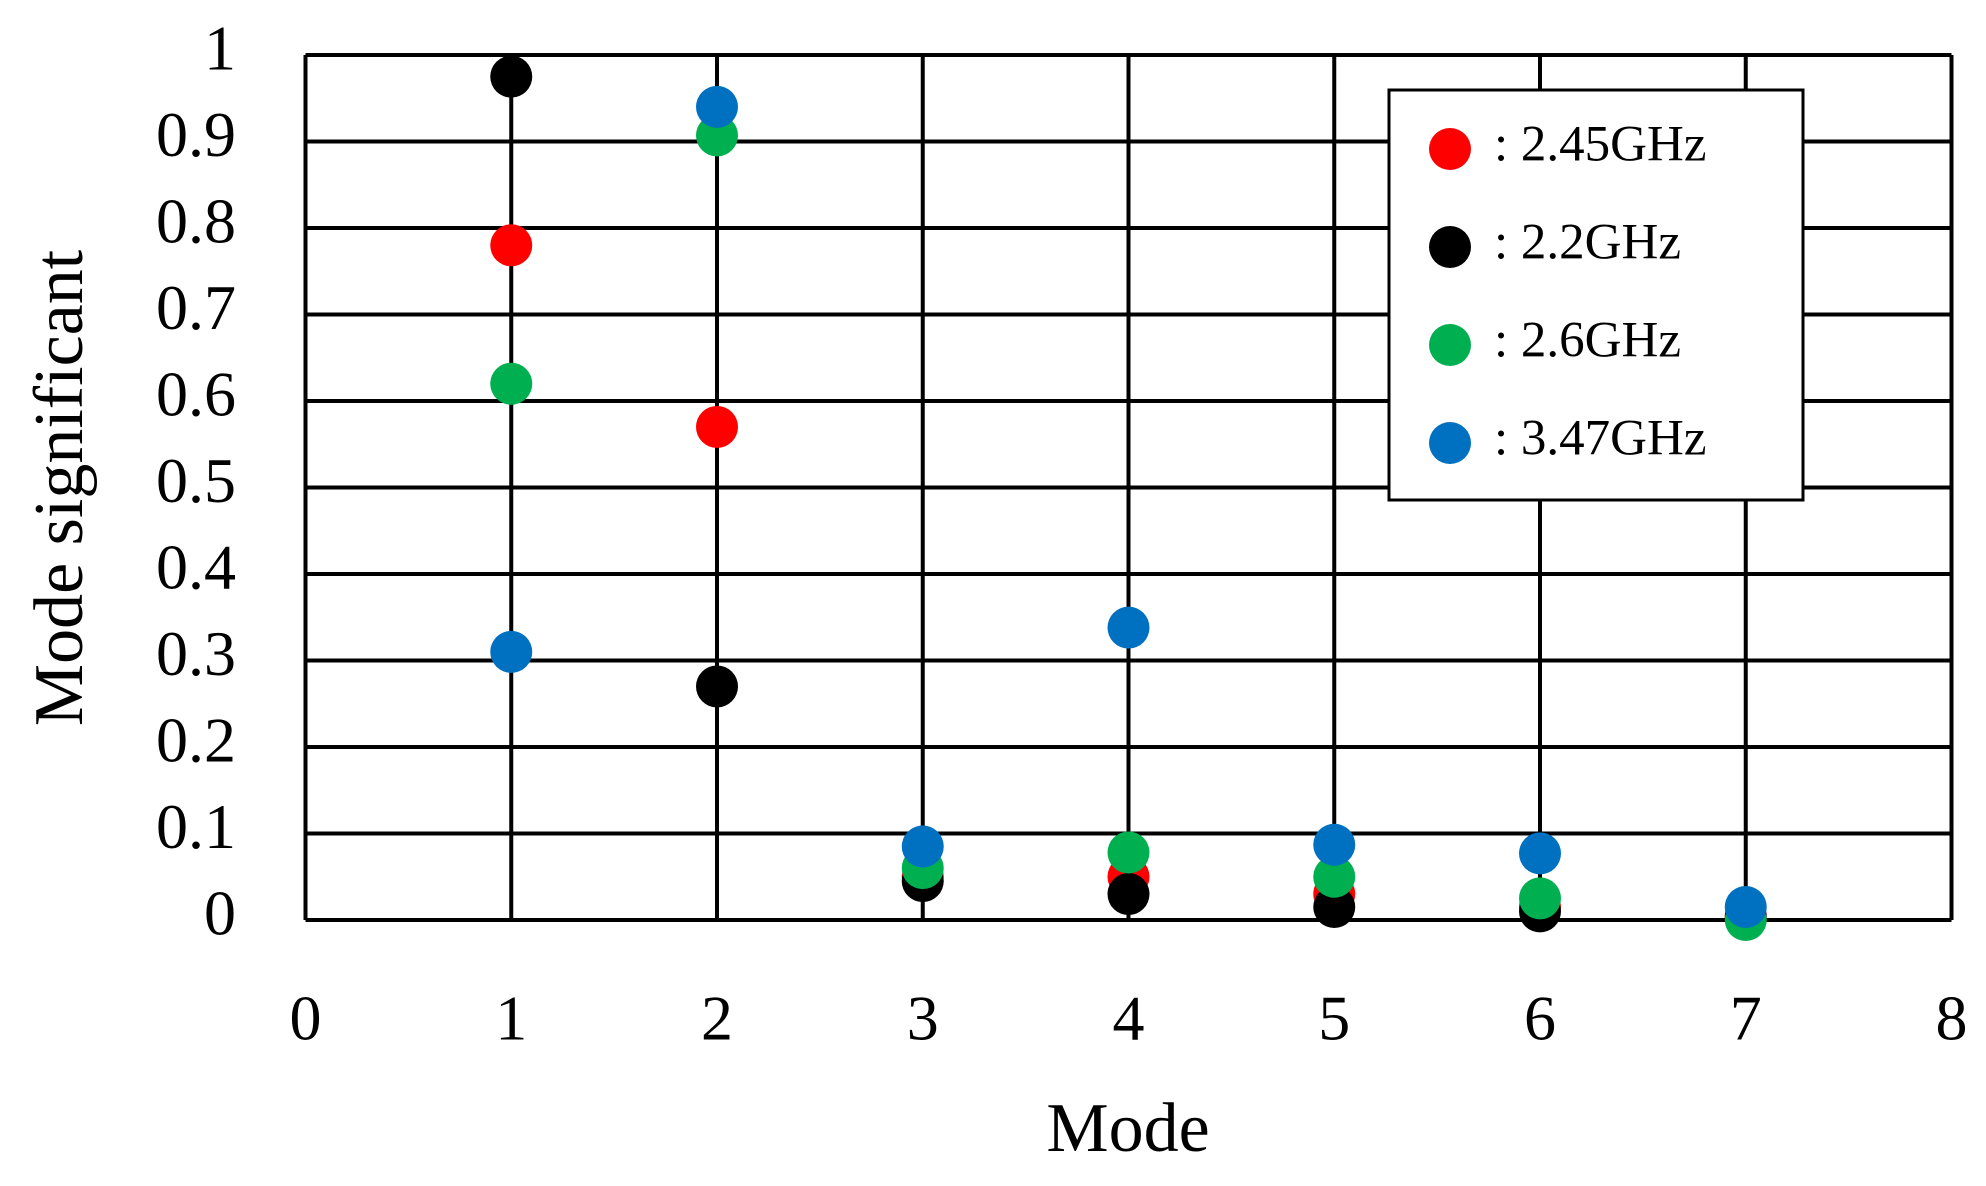 The image size is (1986, 1186). I want to click on y-tick-label: 0.9, so click(196, 134).